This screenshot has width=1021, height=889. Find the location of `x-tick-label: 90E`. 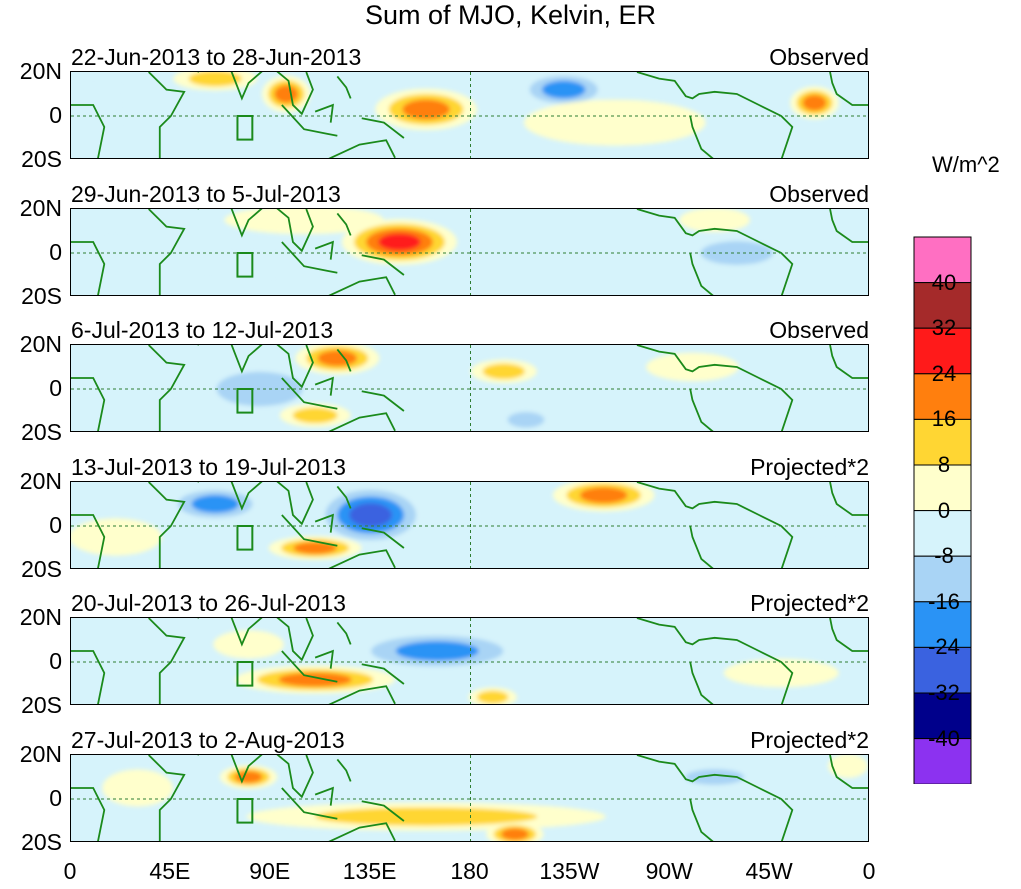

x-tick-label: 90E is located at coordinates (270, 871).